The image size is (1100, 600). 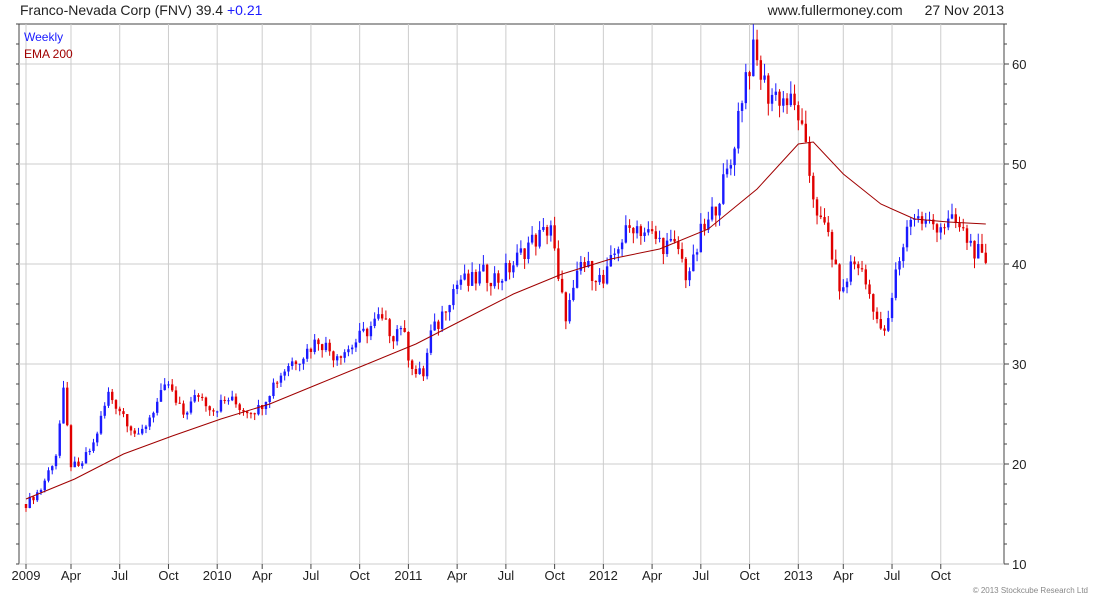 What do you see at coordinates (43, 37) in the screenshot?
I see `legend-weekly: Weekly` at bounding box center [43, 37].